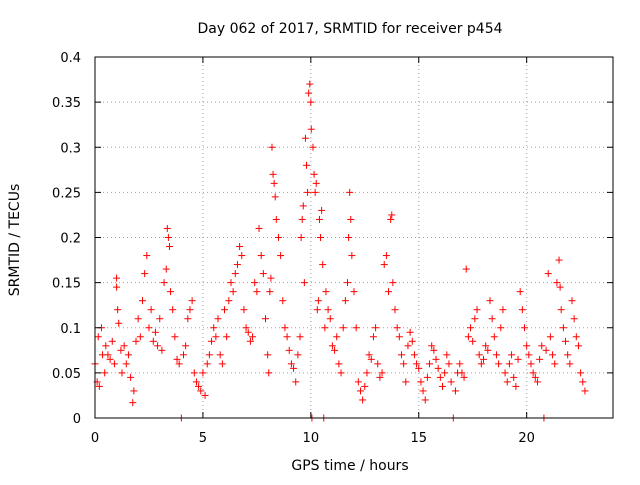 The width and height of the screenshot is (640, 485). I want to click on x-axis-label: GPS time / hours, so click(349, 466).